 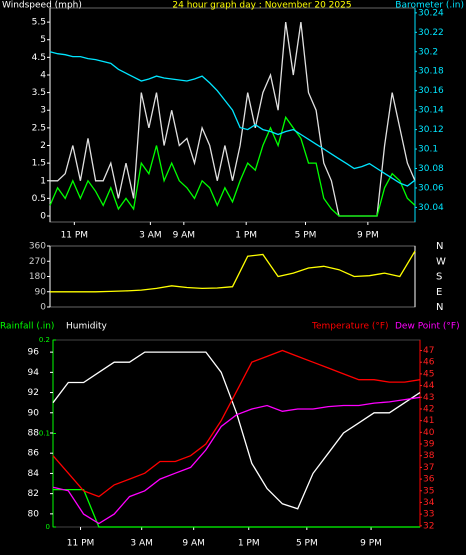 I want to click on y2-tick-label: 30.12, so click(x=431, y=130).